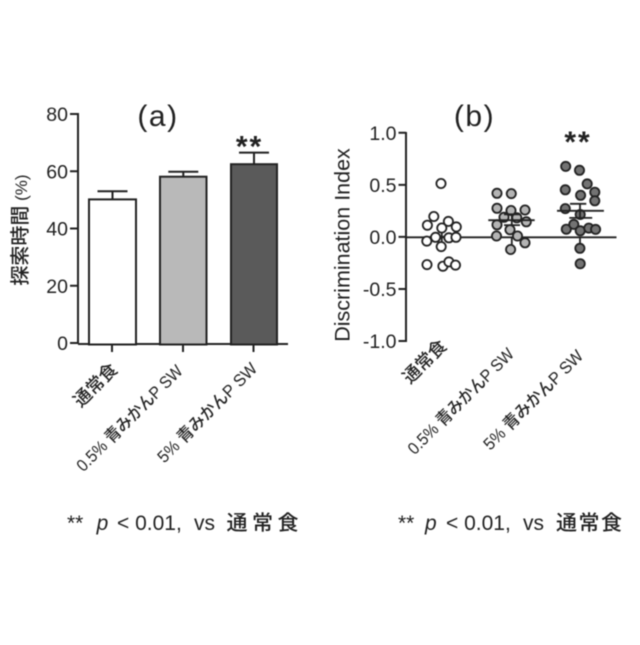 Image resolution: width=640 pixels, height=645 pixels. Describe the element at coordinates (341, 245) in the screenshot. I see `svg-text: Discrimination Index` at that location.